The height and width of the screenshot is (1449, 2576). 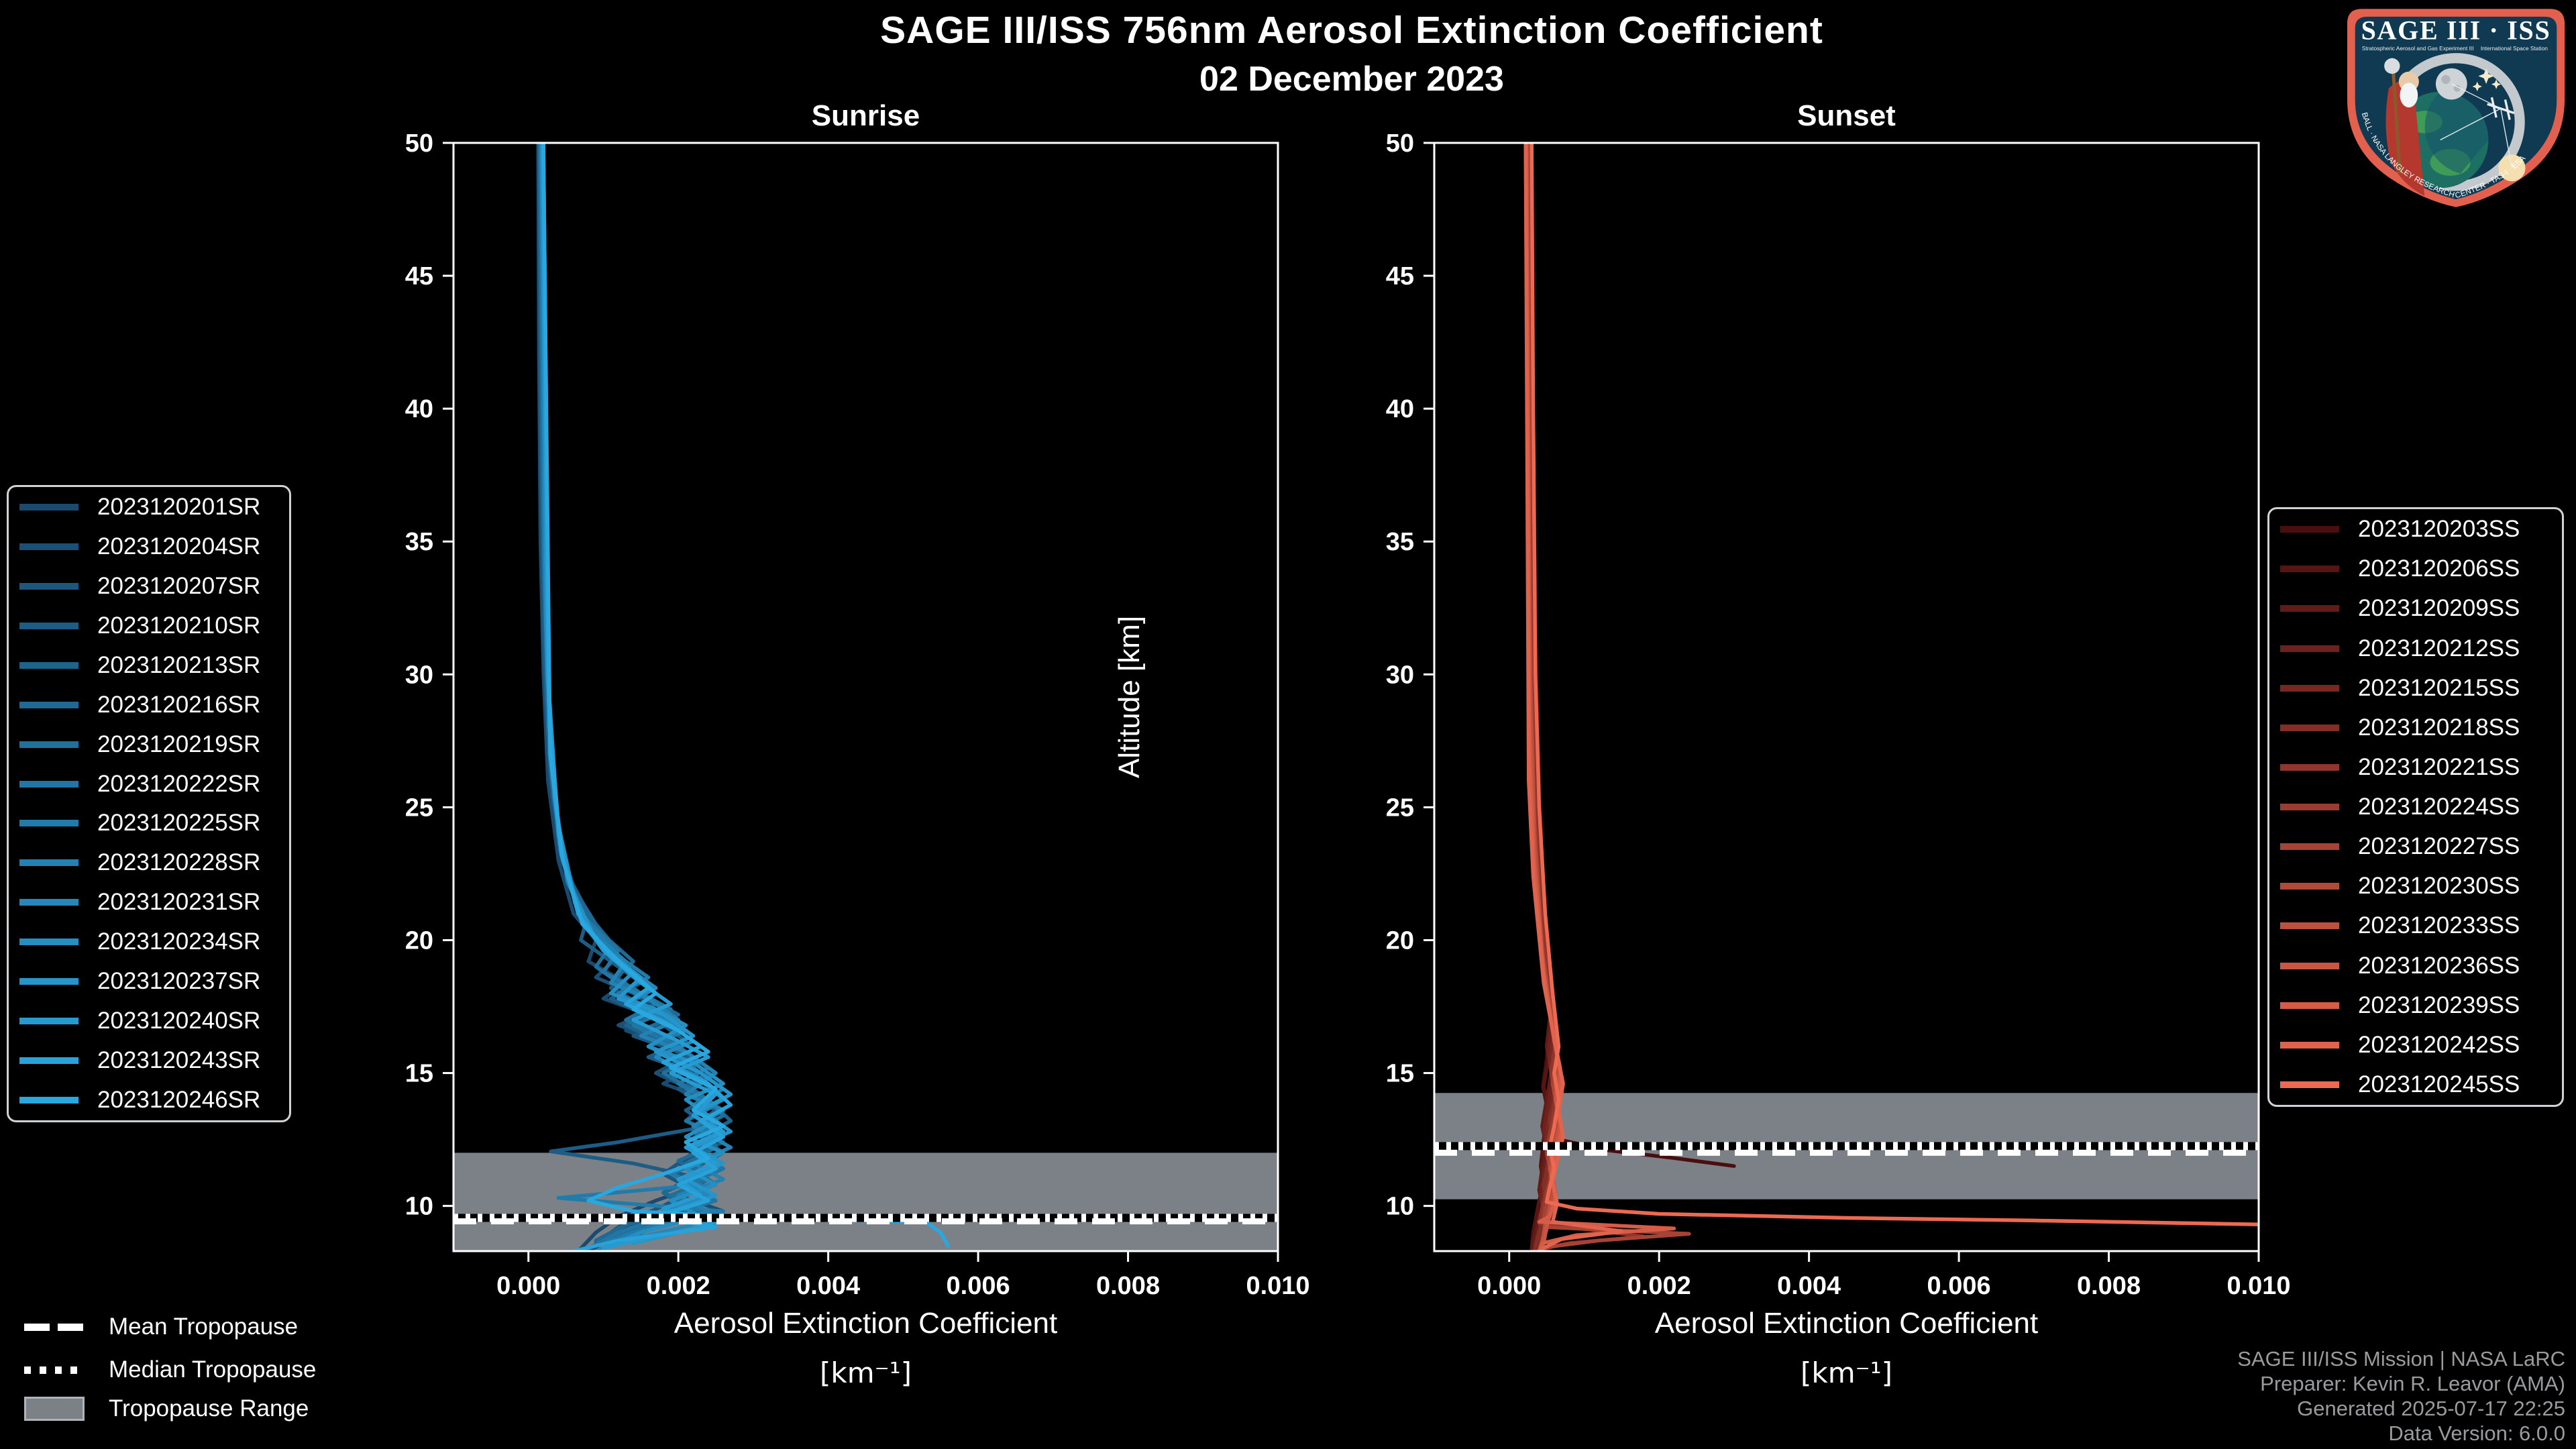 What do you see at coordinates (2456, 30) in the screenshot?
I see `logo-title: SAGE III · ISS` at bounding box center [2456, 30].